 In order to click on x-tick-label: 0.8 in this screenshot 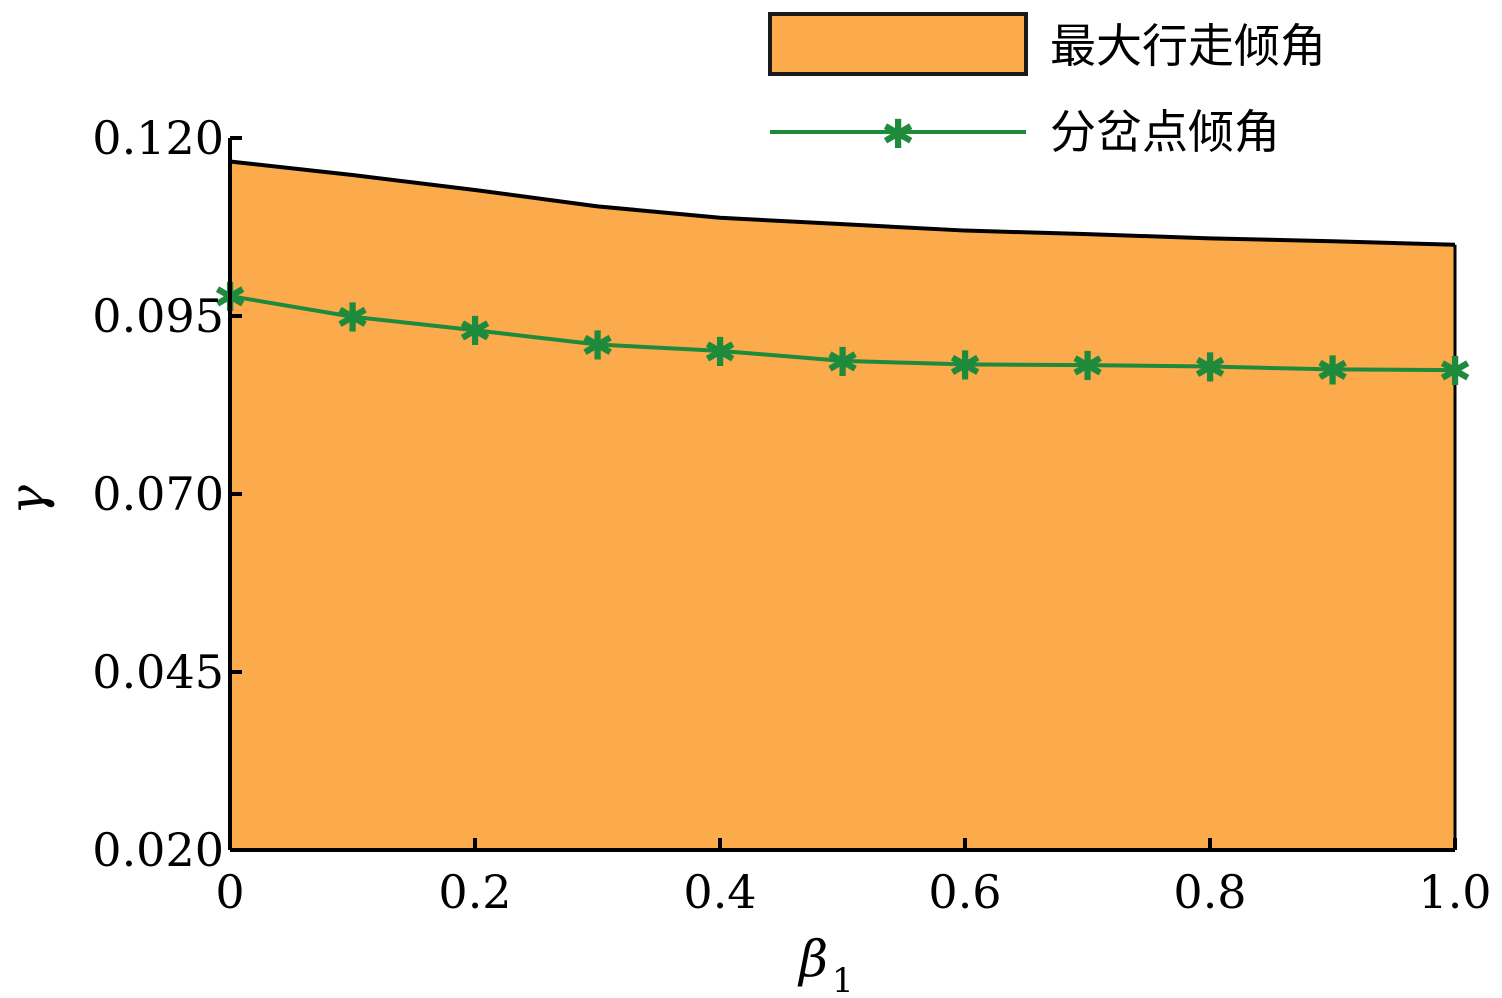, I will do `click(1209, 892)`.